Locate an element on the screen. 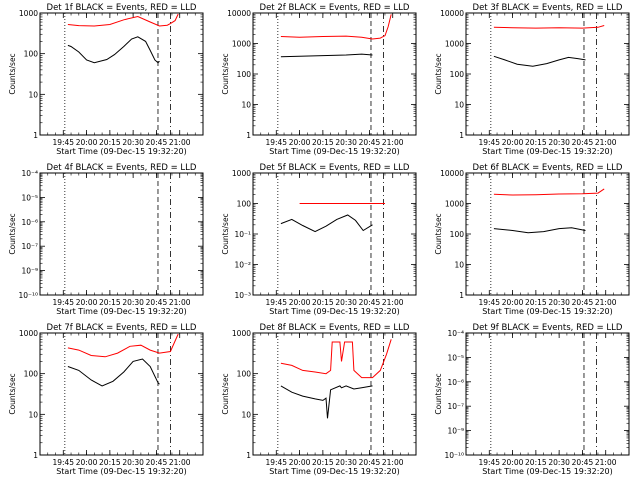 The height and width of the screenshot is (480, 640). panel-title: Det 6f BLACK = Events, RED = LLD is located at coordinates (548, 168).